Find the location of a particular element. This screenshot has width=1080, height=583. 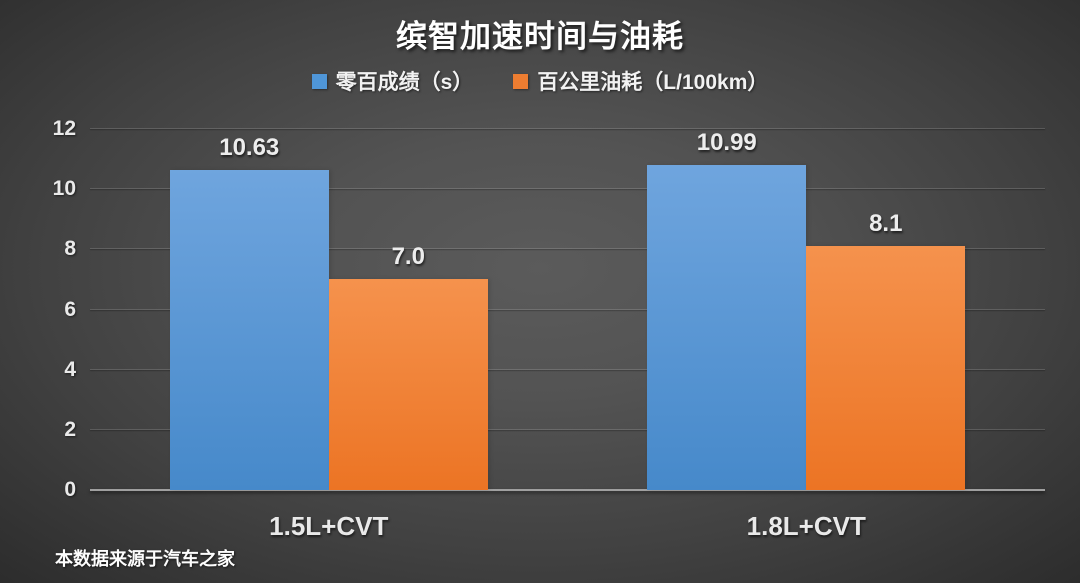

legend-label-acceleration-time: 零百成绩（s） is located at coordinates (404, 82).